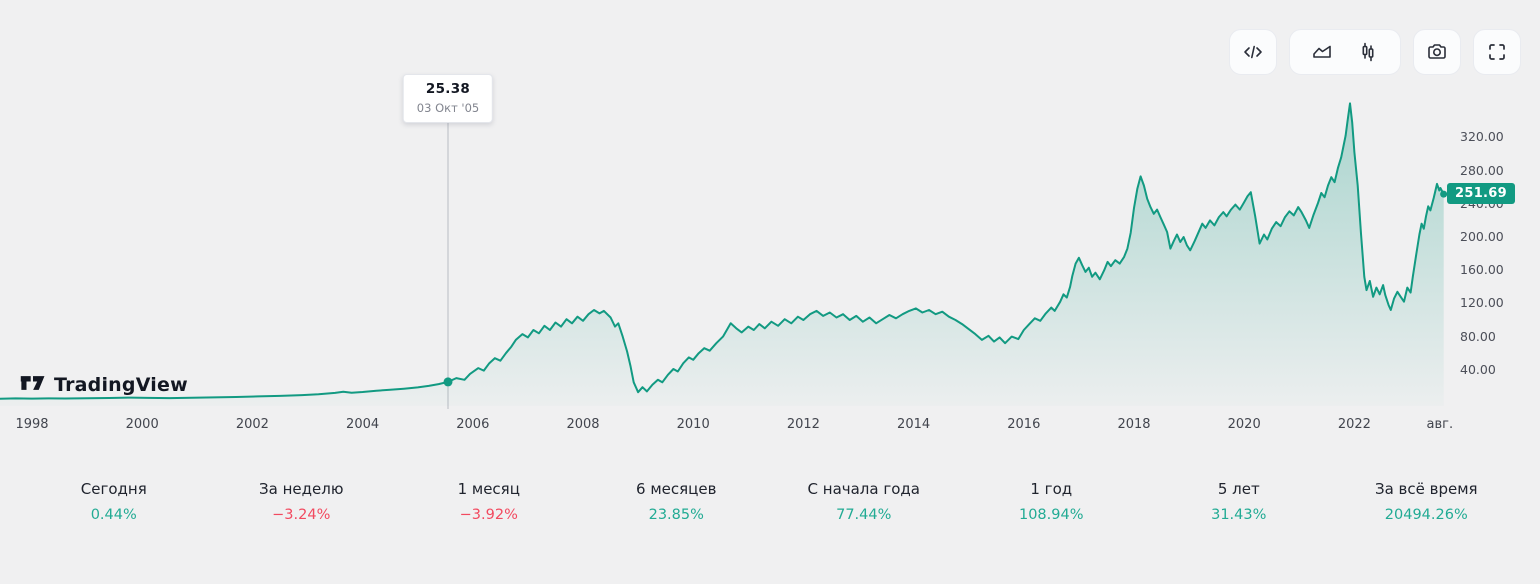  What do you see at coordinates (114, 501) in the screenshot?
I see `period-stat-today: Сегодня 0.44%` at bounding box center [114, 501].